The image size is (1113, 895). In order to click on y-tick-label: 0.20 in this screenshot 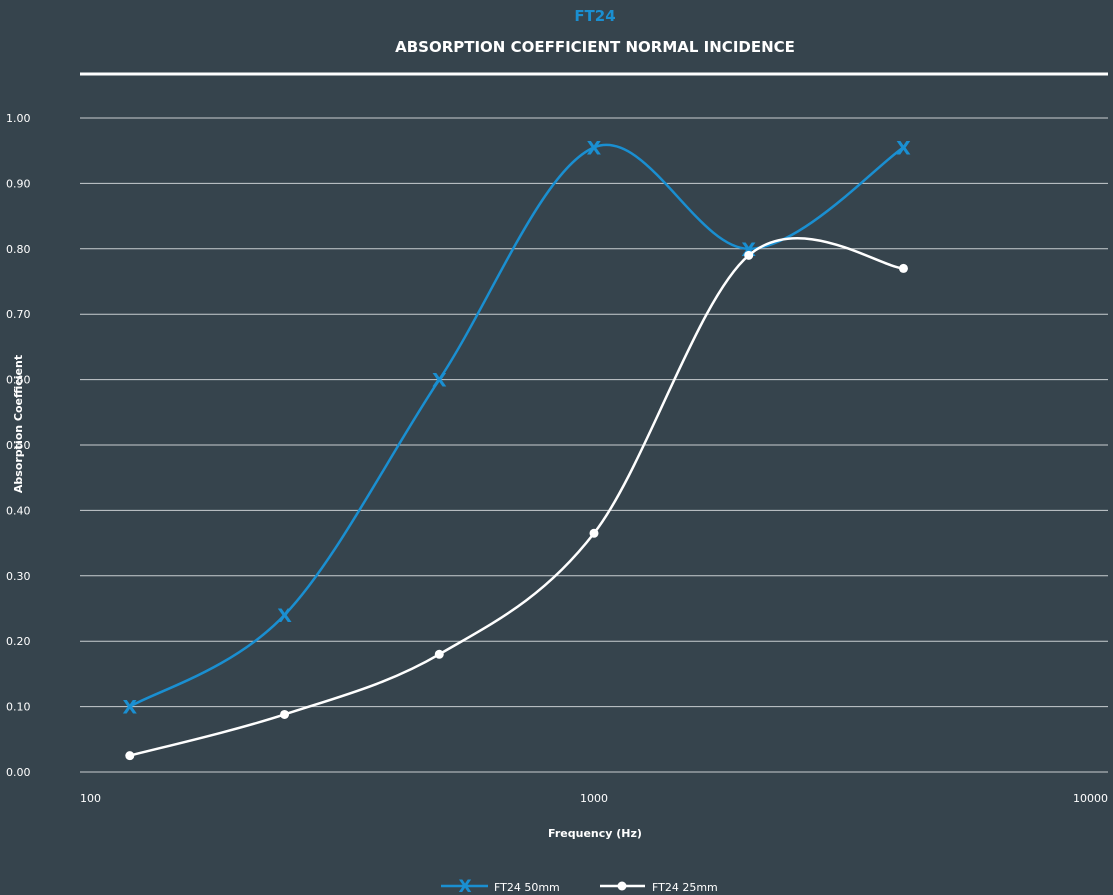, I will do `click(18, 641)`.